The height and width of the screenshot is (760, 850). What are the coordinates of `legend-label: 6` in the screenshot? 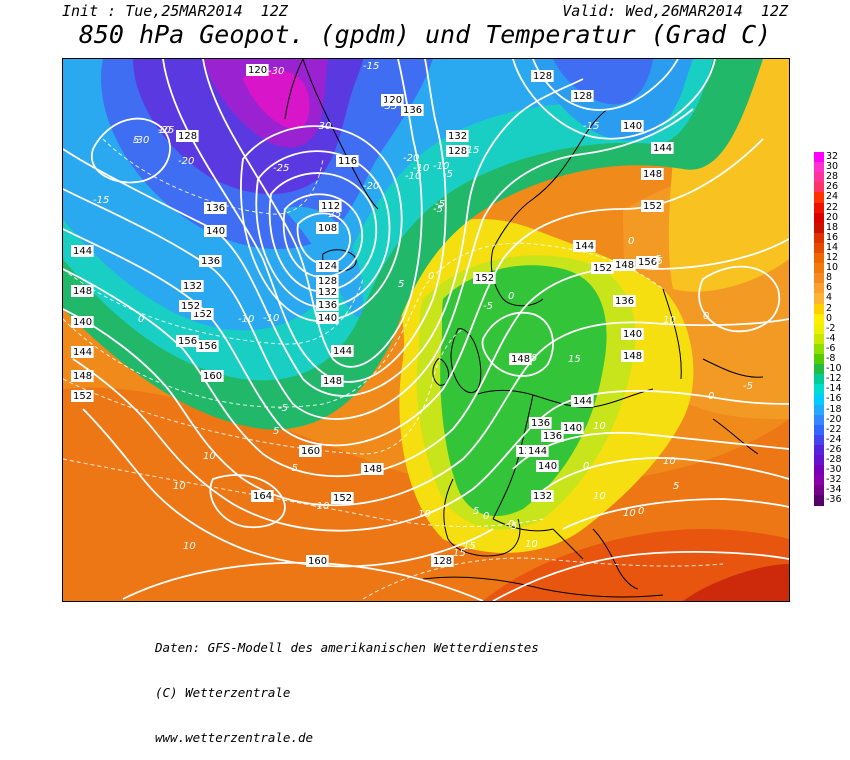 It's located at (829, 288).